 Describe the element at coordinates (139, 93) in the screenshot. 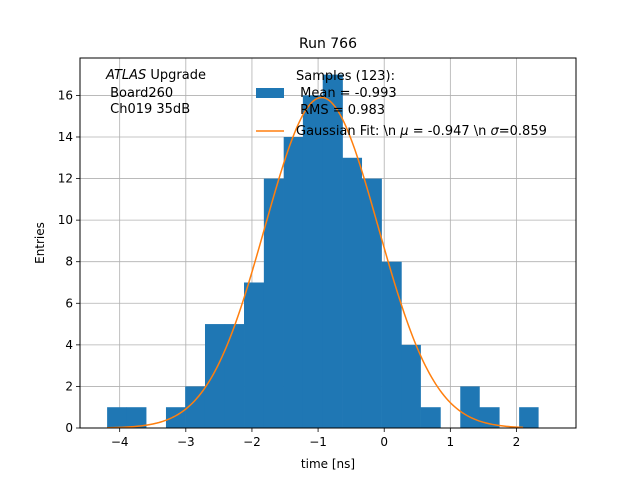

I see `annotation-line-2: Board260` at that location.